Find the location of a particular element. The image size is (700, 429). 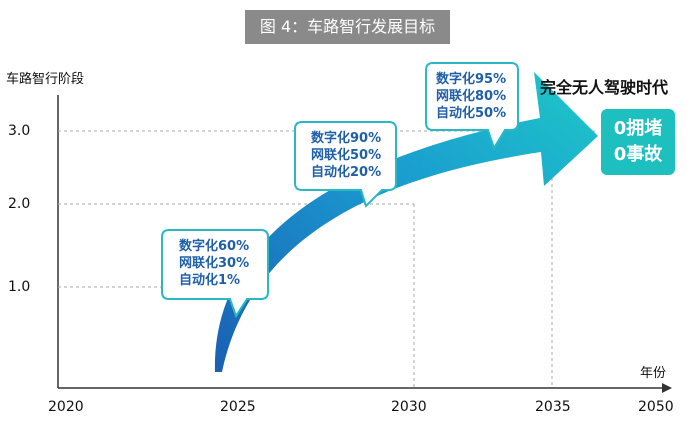

bubble-2030 is located at coordinates (345, 164).